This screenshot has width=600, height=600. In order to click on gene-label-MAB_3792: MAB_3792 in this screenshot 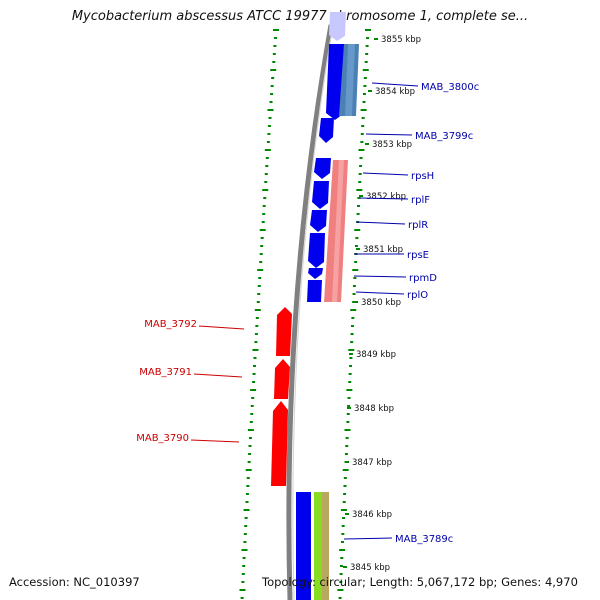, I will do `click(170, 324)`.